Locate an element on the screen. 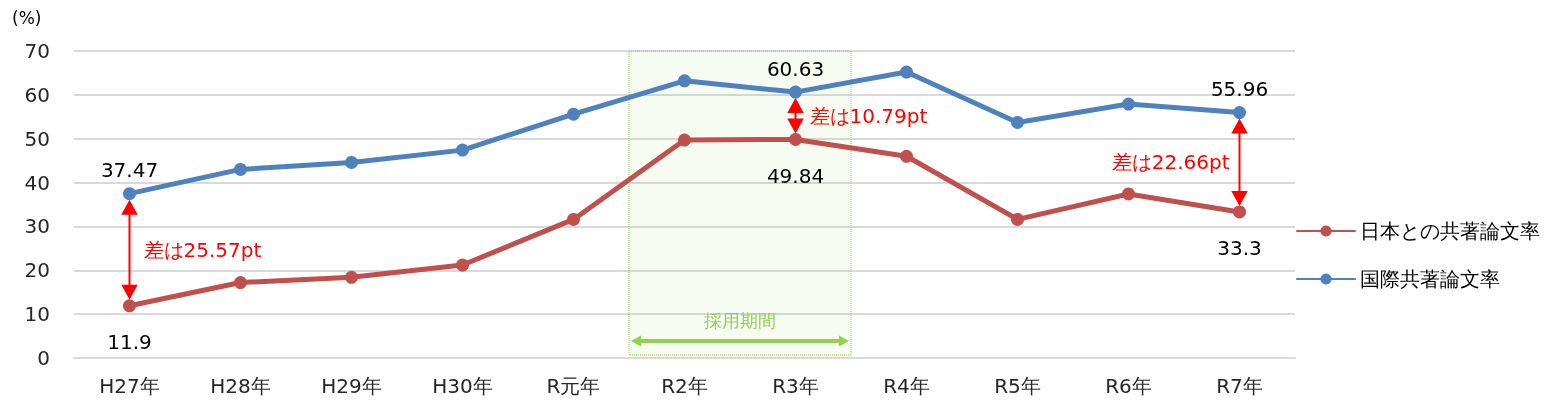  x-tick-label: H30年 is located at coordinates (462, 386).